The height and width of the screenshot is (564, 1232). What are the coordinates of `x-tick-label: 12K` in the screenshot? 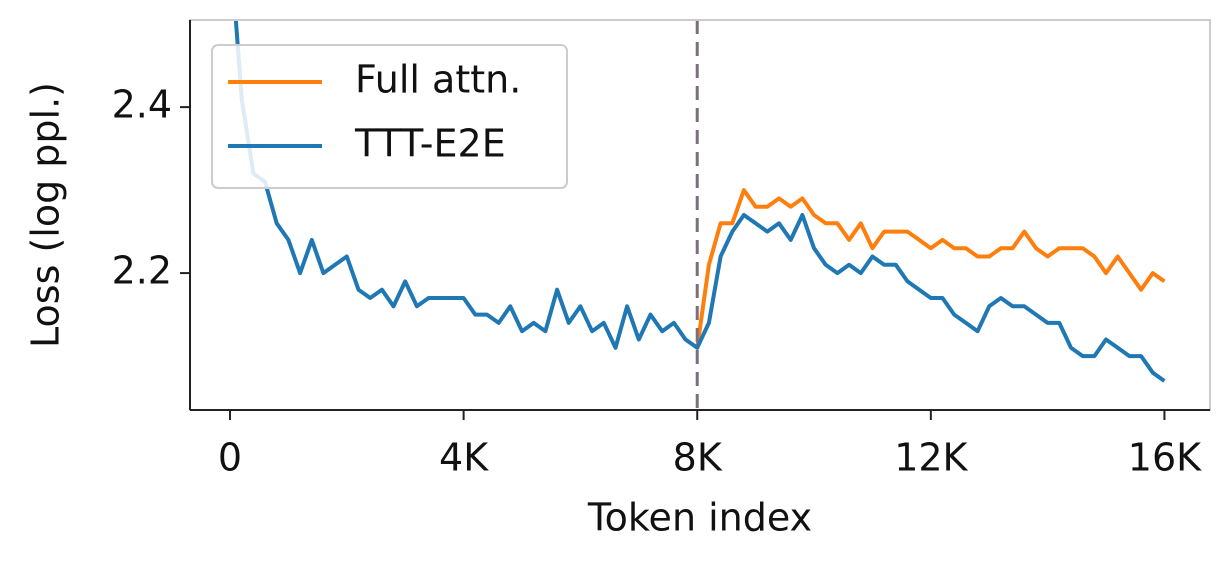 It's located at (931, 458).